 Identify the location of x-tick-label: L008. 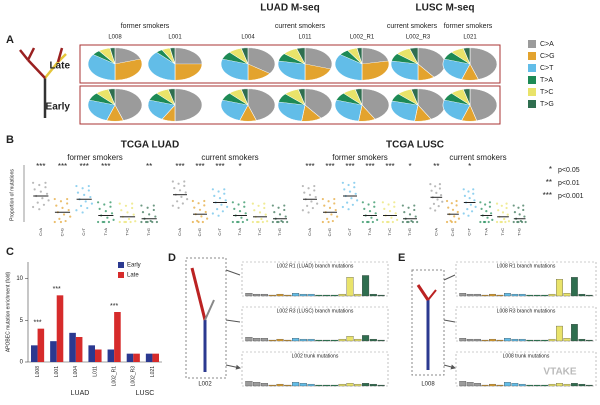
(38, 371).